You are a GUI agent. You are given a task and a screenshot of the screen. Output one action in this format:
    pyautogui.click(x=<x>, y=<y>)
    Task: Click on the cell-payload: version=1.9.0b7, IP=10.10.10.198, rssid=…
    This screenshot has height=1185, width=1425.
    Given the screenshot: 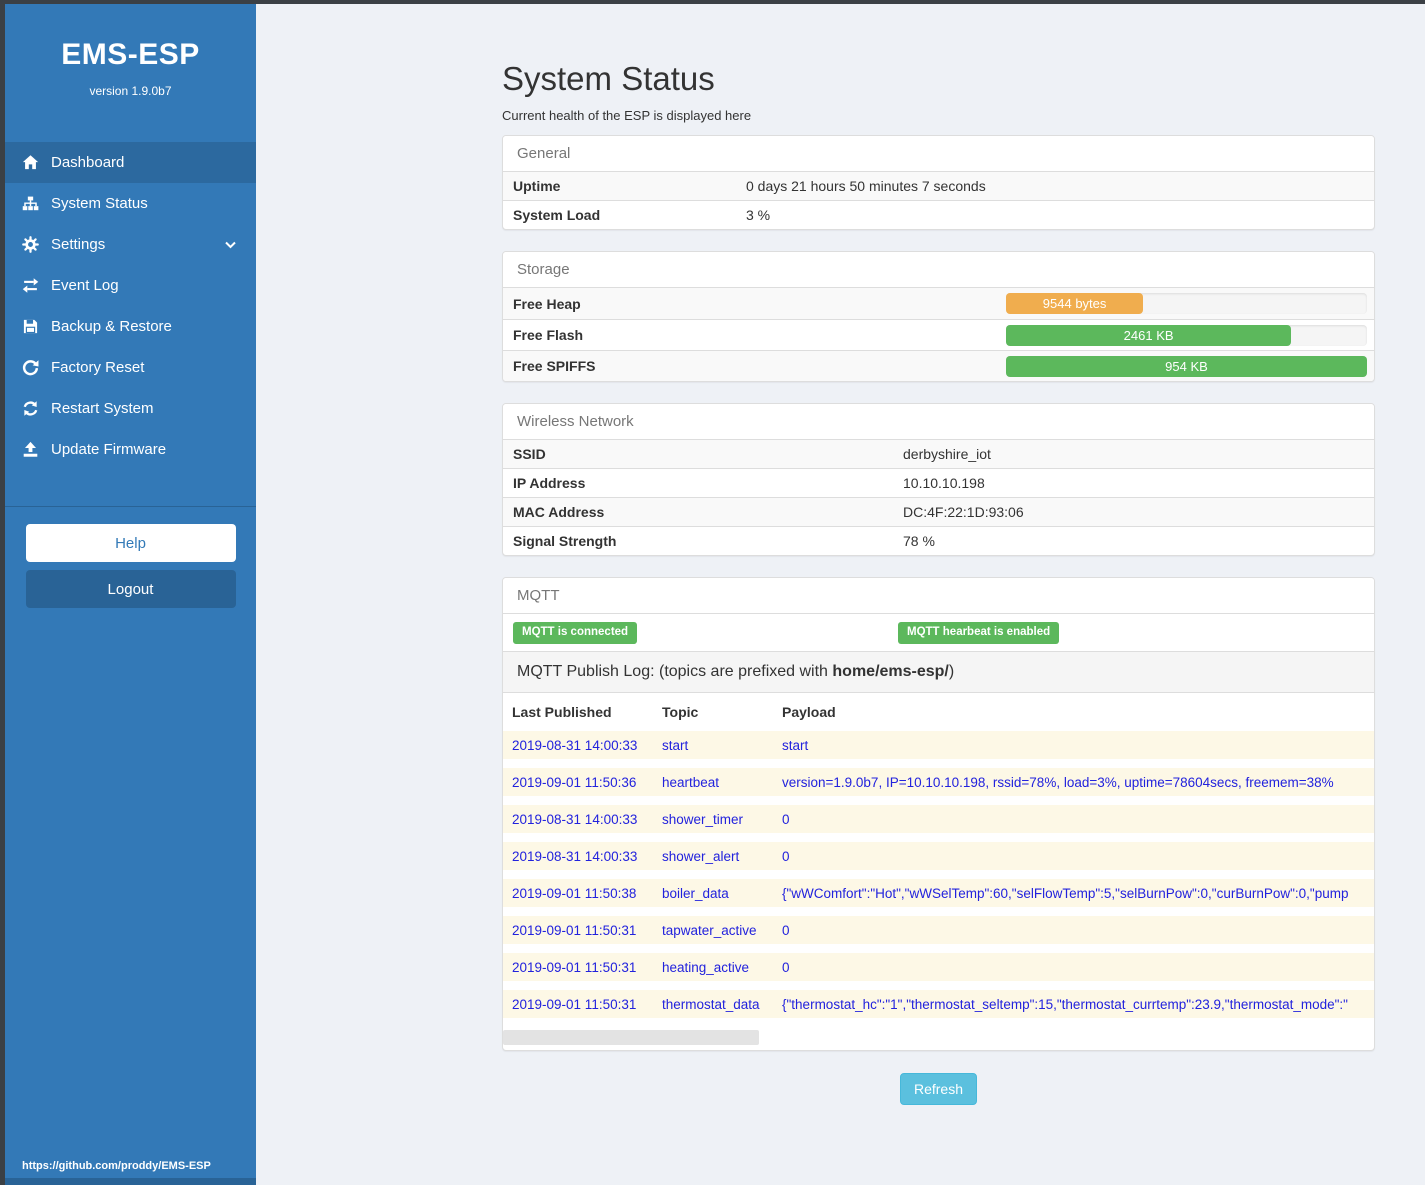 What is the action you would take?
    pyautogui.click(x=1058, y=782)
    